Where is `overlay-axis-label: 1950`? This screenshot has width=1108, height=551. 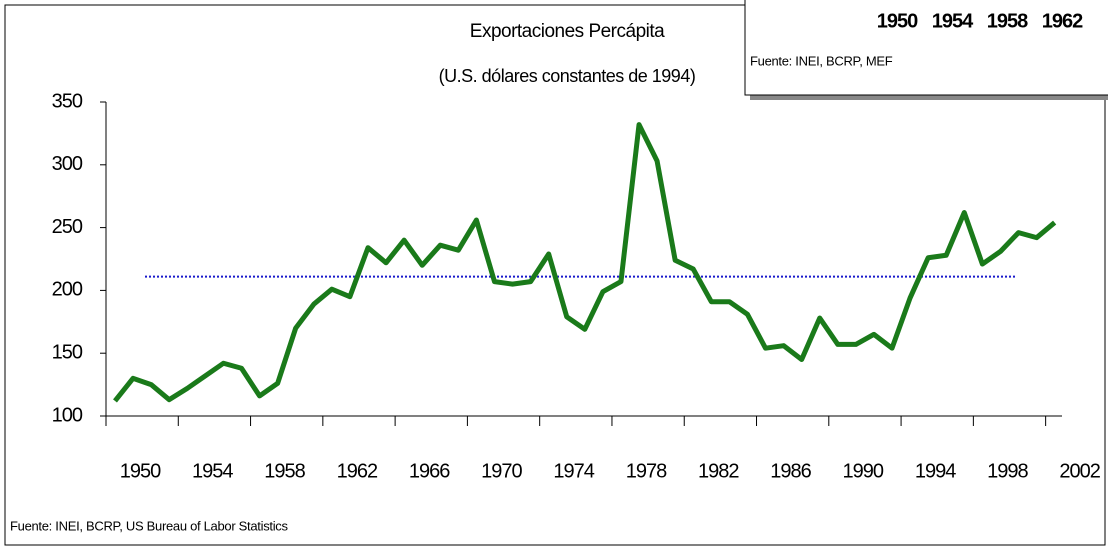 overlay-axis-label: 1950 is located at coordinates (897, 21).